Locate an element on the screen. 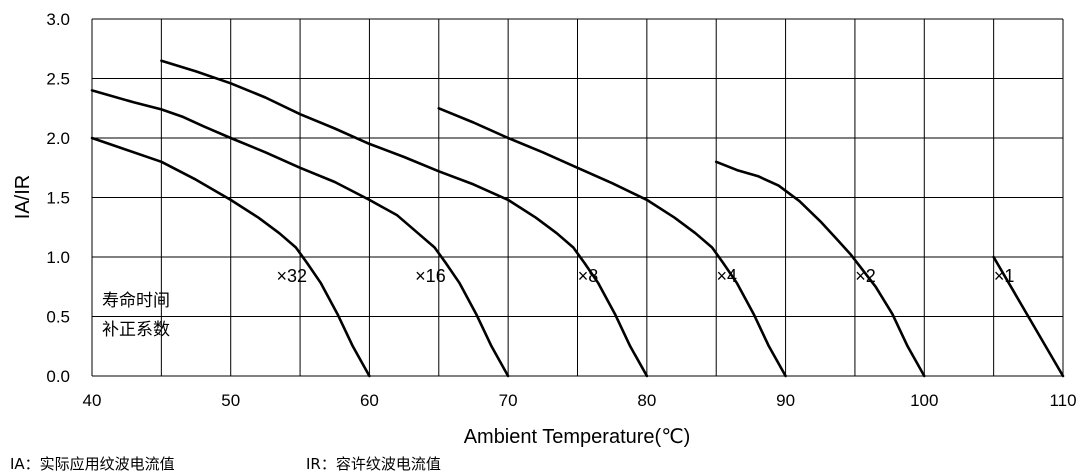 The height and width of the screenshot is (475, 1089). y-axis-title: IA/IR is located at coordinates (23, 197).